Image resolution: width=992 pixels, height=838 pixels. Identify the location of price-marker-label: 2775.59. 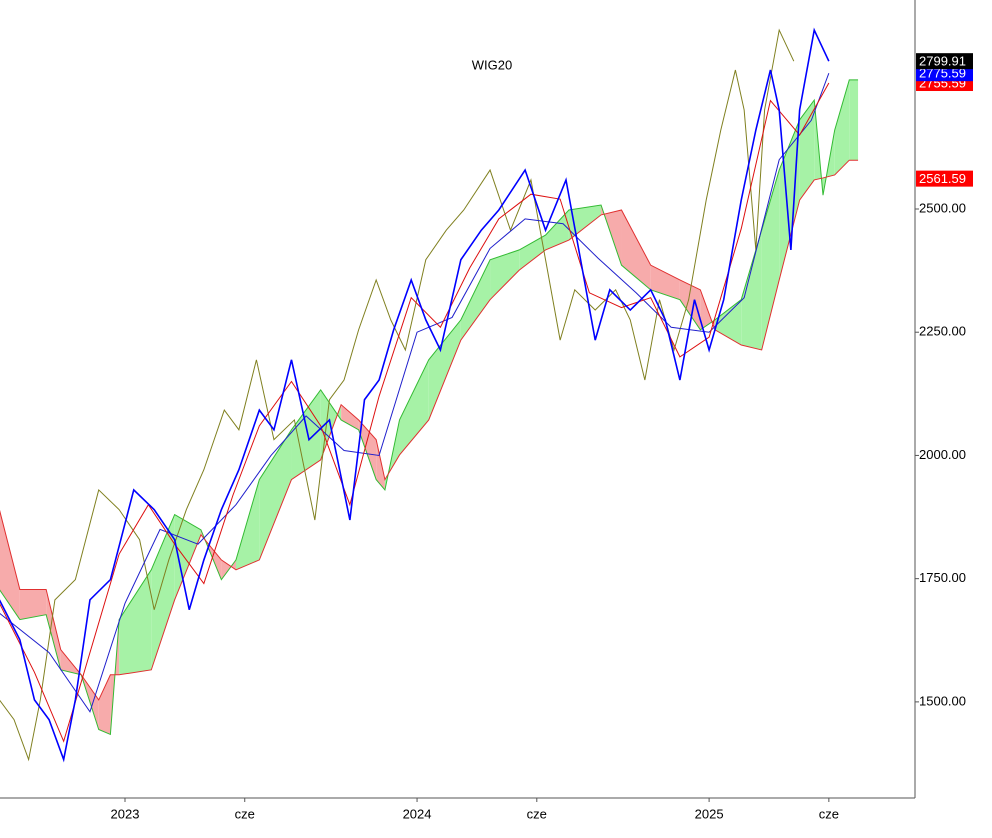
(942, 73).